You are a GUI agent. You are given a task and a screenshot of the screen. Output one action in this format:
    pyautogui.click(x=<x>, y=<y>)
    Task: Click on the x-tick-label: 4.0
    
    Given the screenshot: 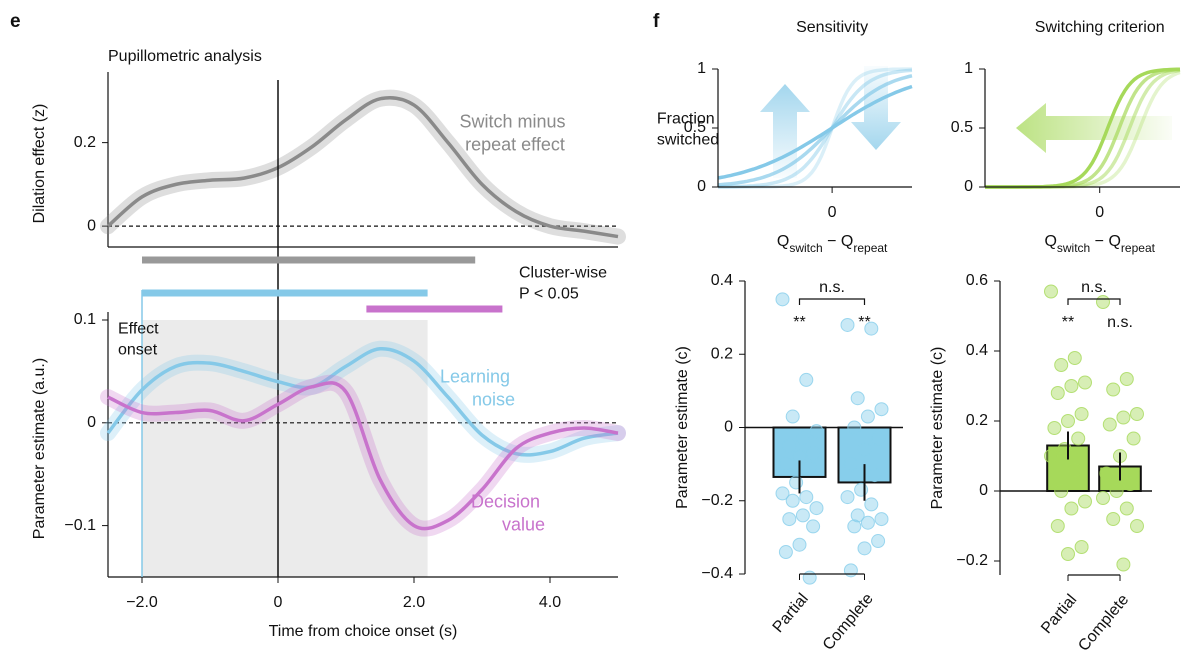 What is the action you would take?
    pyautogui.click(x=550, y=602)
    